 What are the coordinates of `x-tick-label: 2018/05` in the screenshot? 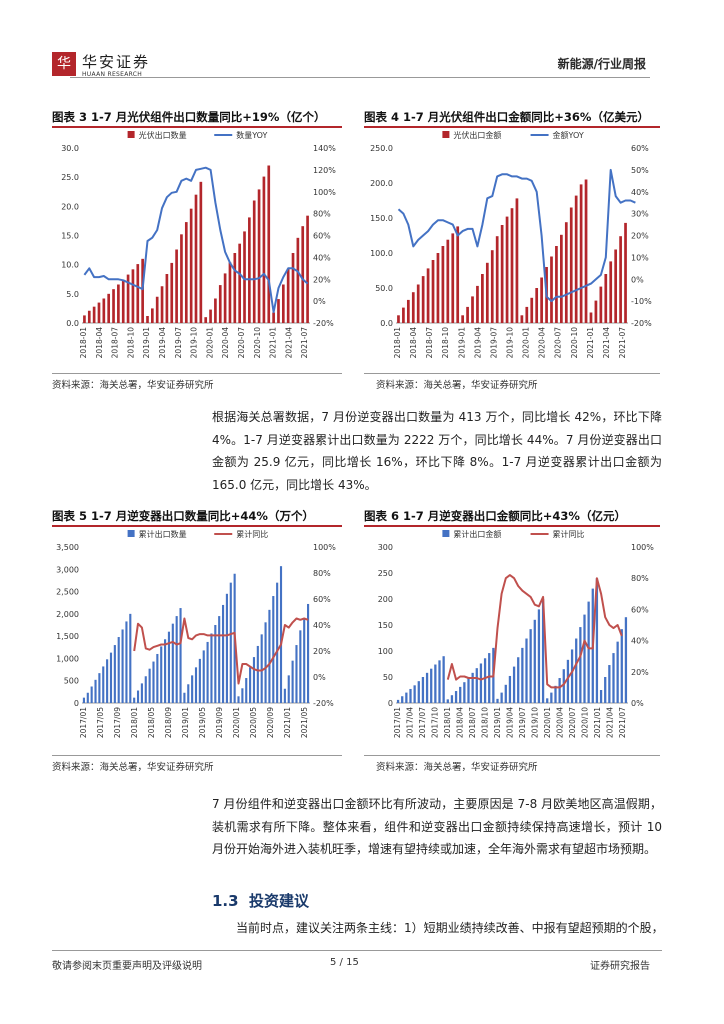 It's located at (151, 722).